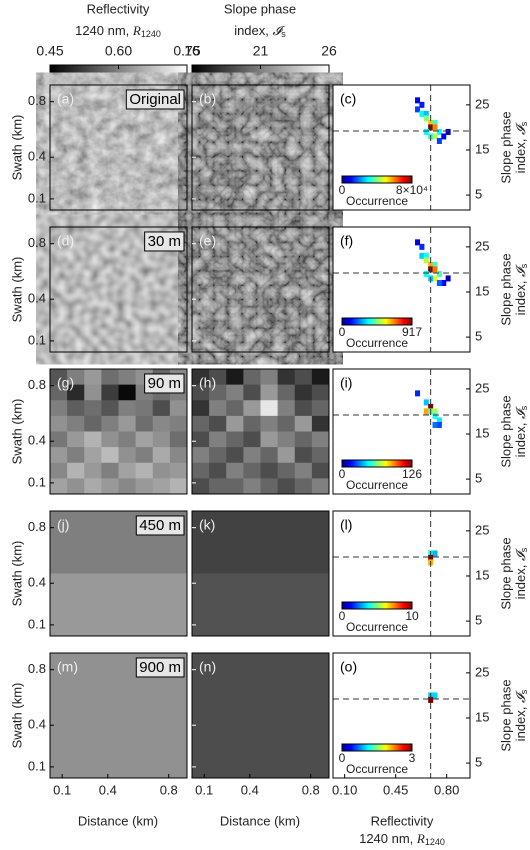 This screenshot has width=530, height=850. I want to click on colorbar-label: 3, so click(412, 758).